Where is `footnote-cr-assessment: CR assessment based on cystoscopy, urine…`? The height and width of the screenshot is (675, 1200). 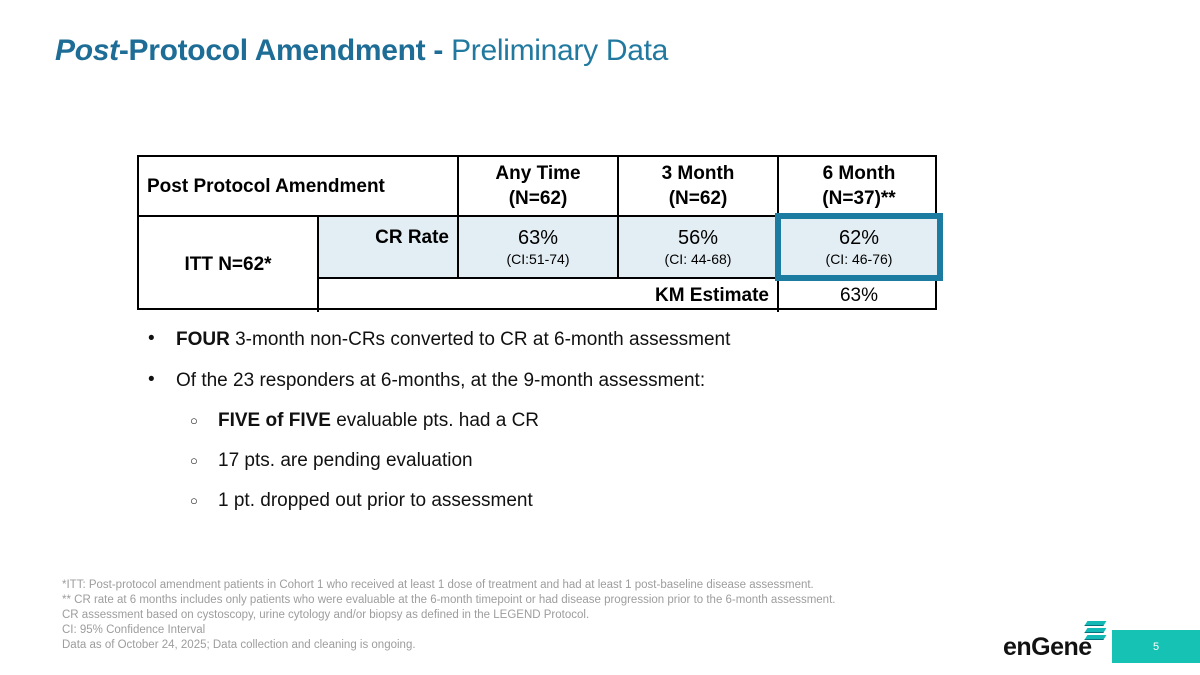 footnote-cr-assessment: CR assessment based on cystoscopy, urine… is located at coordinates (326, 615).